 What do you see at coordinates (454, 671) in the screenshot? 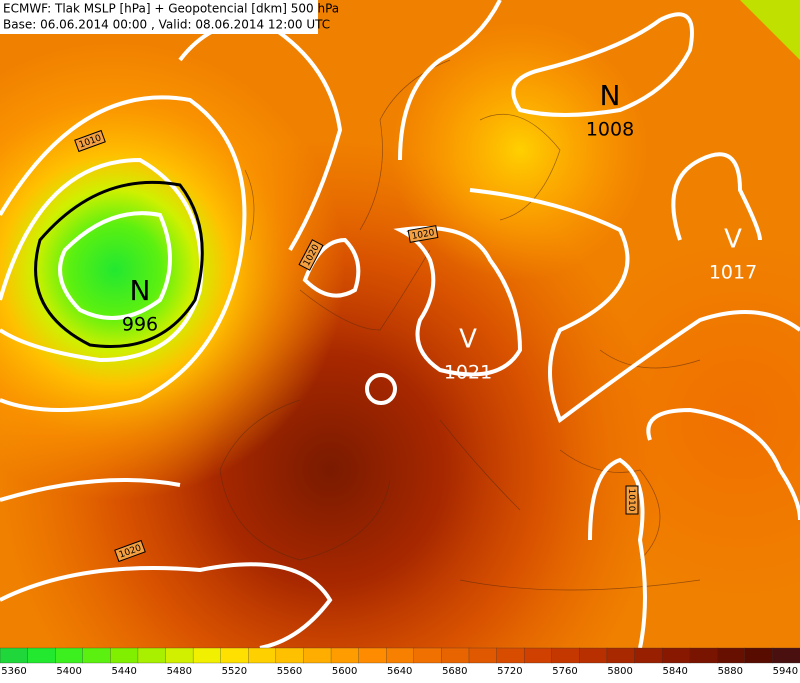
I see `colorbar-label: 5680` at bounding box center [454, 671].